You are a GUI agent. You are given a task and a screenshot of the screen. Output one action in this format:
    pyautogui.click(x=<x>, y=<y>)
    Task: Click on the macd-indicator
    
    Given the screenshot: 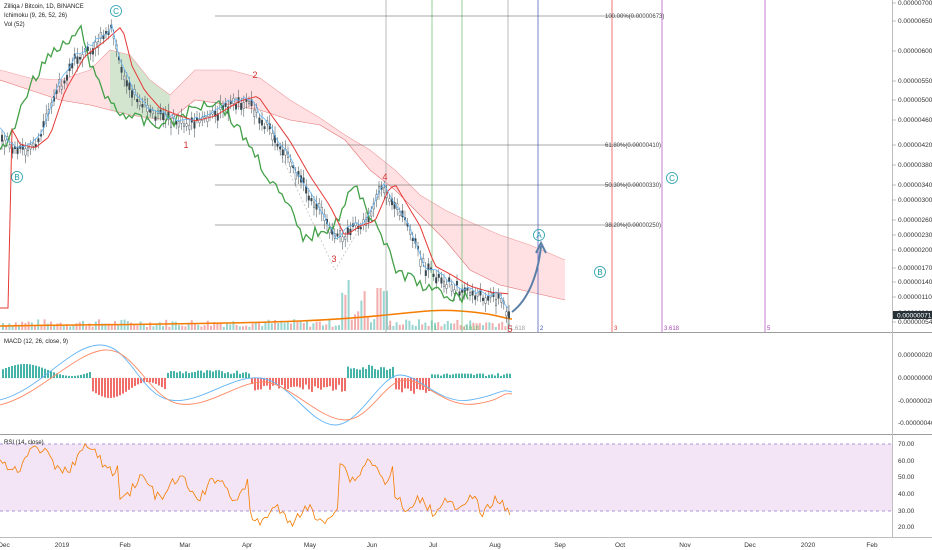 What is the action you would take?
    pyautogui.click(x=256, y=385)
    